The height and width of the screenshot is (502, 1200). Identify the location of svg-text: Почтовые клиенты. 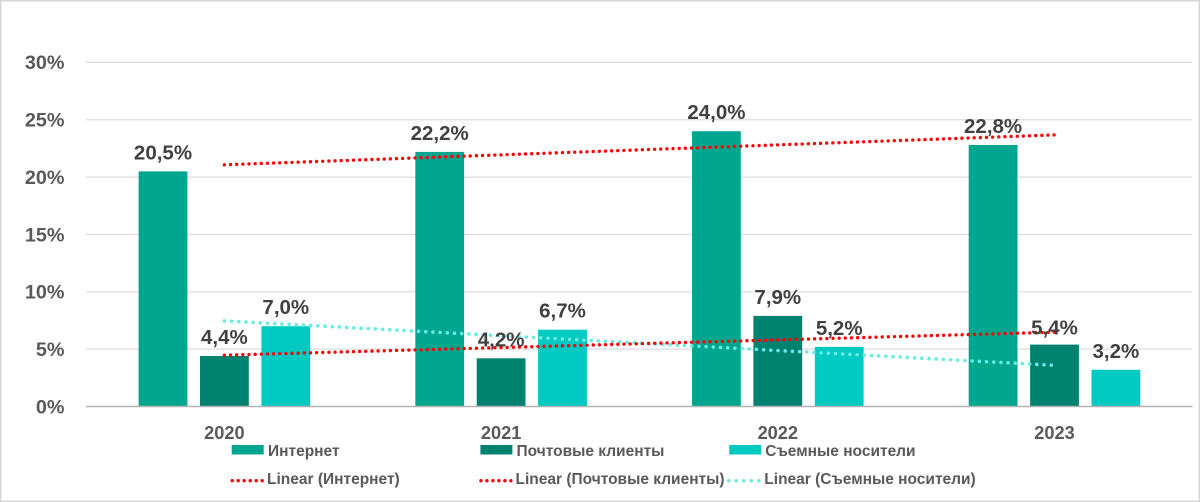
(591, 451).